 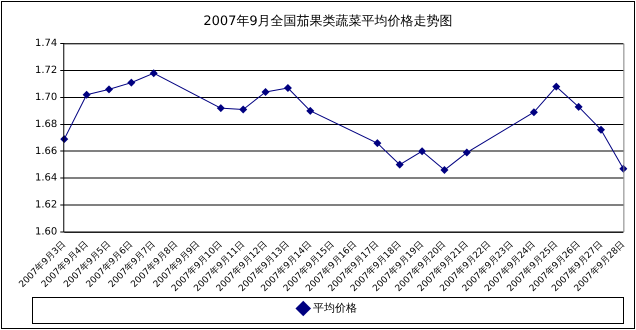 What do you see at coordinates (46, 44) in the screenshot?
I see `y-tick-label: 1.74` at bounding box center [46, 44].